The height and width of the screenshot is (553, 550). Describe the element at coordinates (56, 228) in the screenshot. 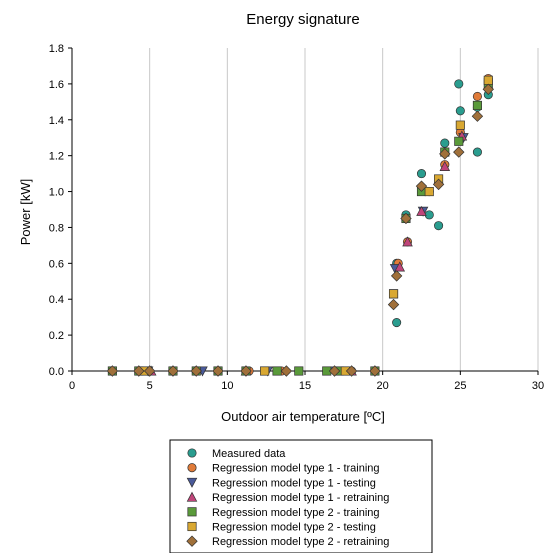

I see `y-tick-label: 0.8` at that location.